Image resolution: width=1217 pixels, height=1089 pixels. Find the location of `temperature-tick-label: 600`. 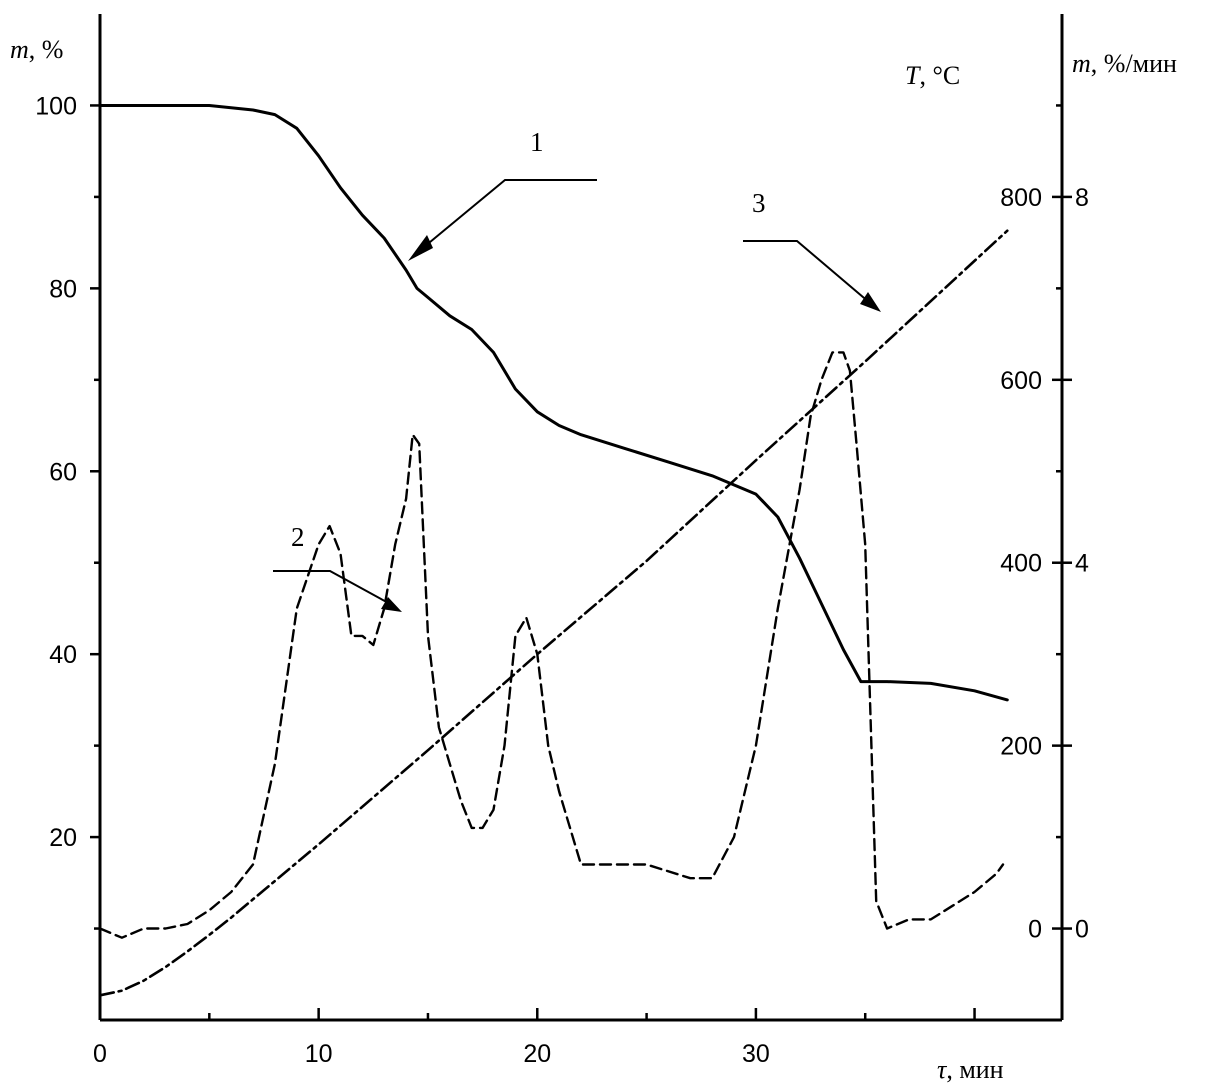

temperature-tick-label: 600 is located at coordinates (1021, 381).